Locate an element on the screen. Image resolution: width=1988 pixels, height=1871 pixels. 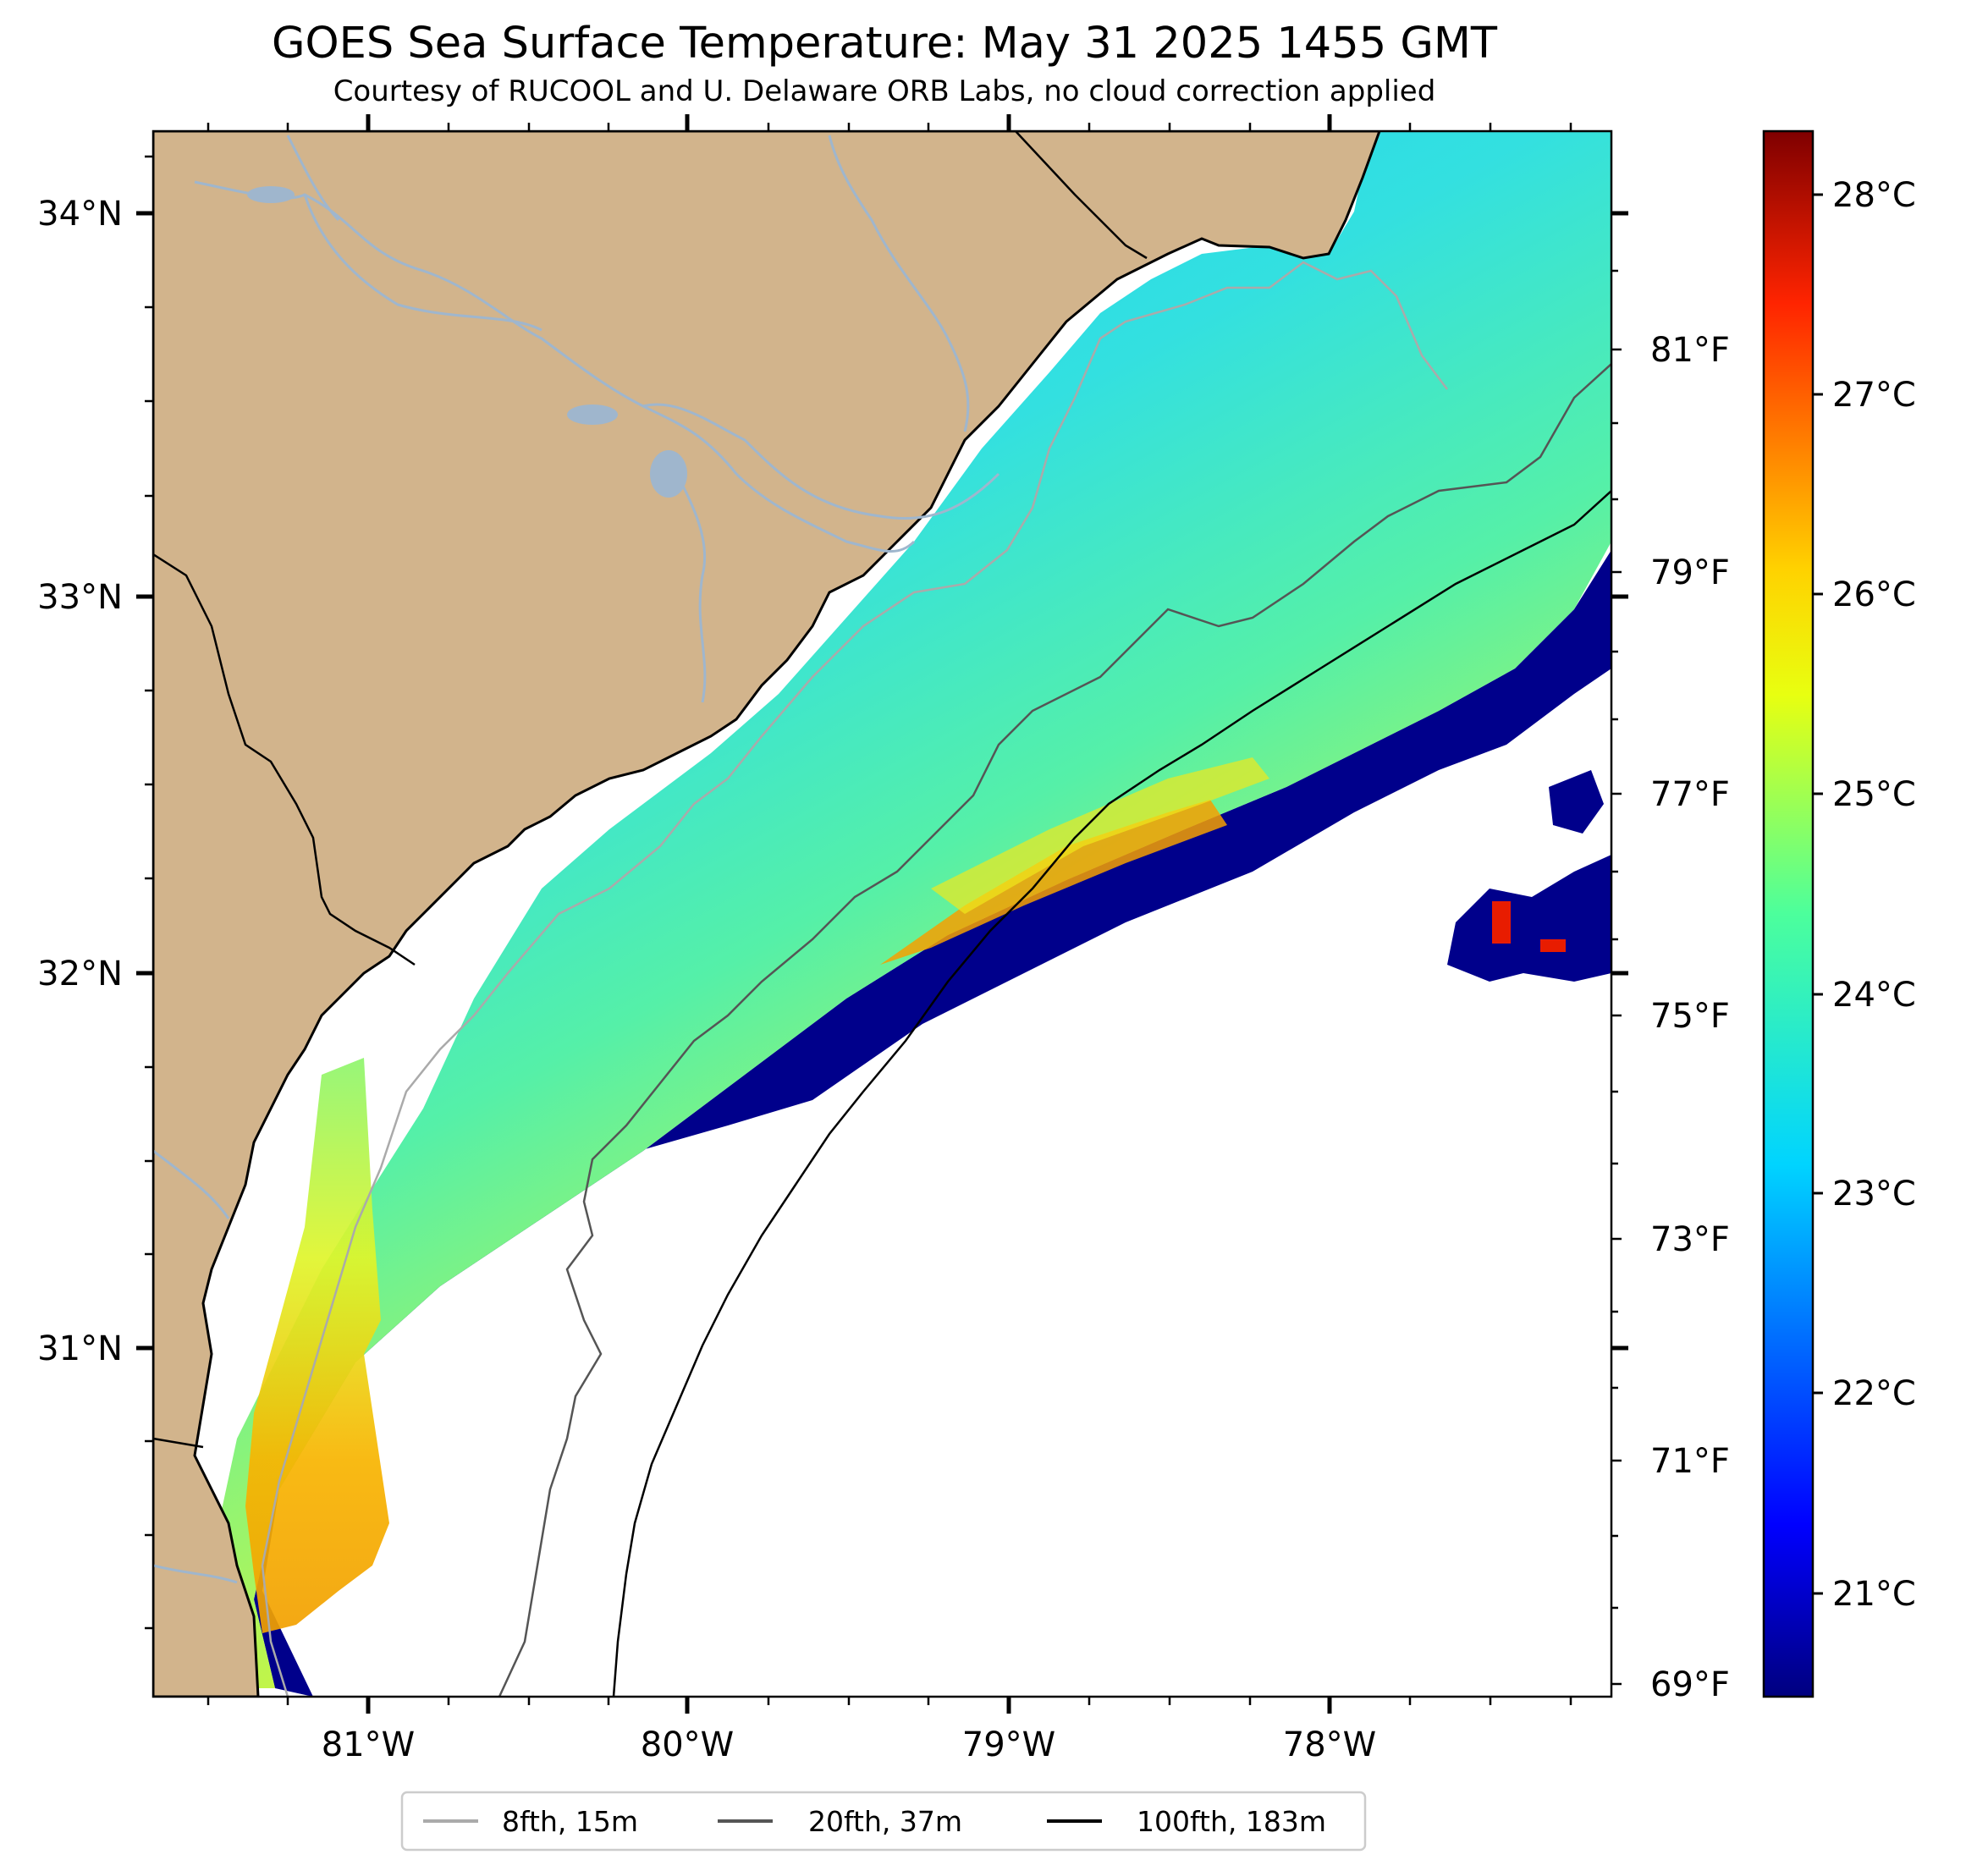
warm-front-edge is located at coordinates (1100, 836).